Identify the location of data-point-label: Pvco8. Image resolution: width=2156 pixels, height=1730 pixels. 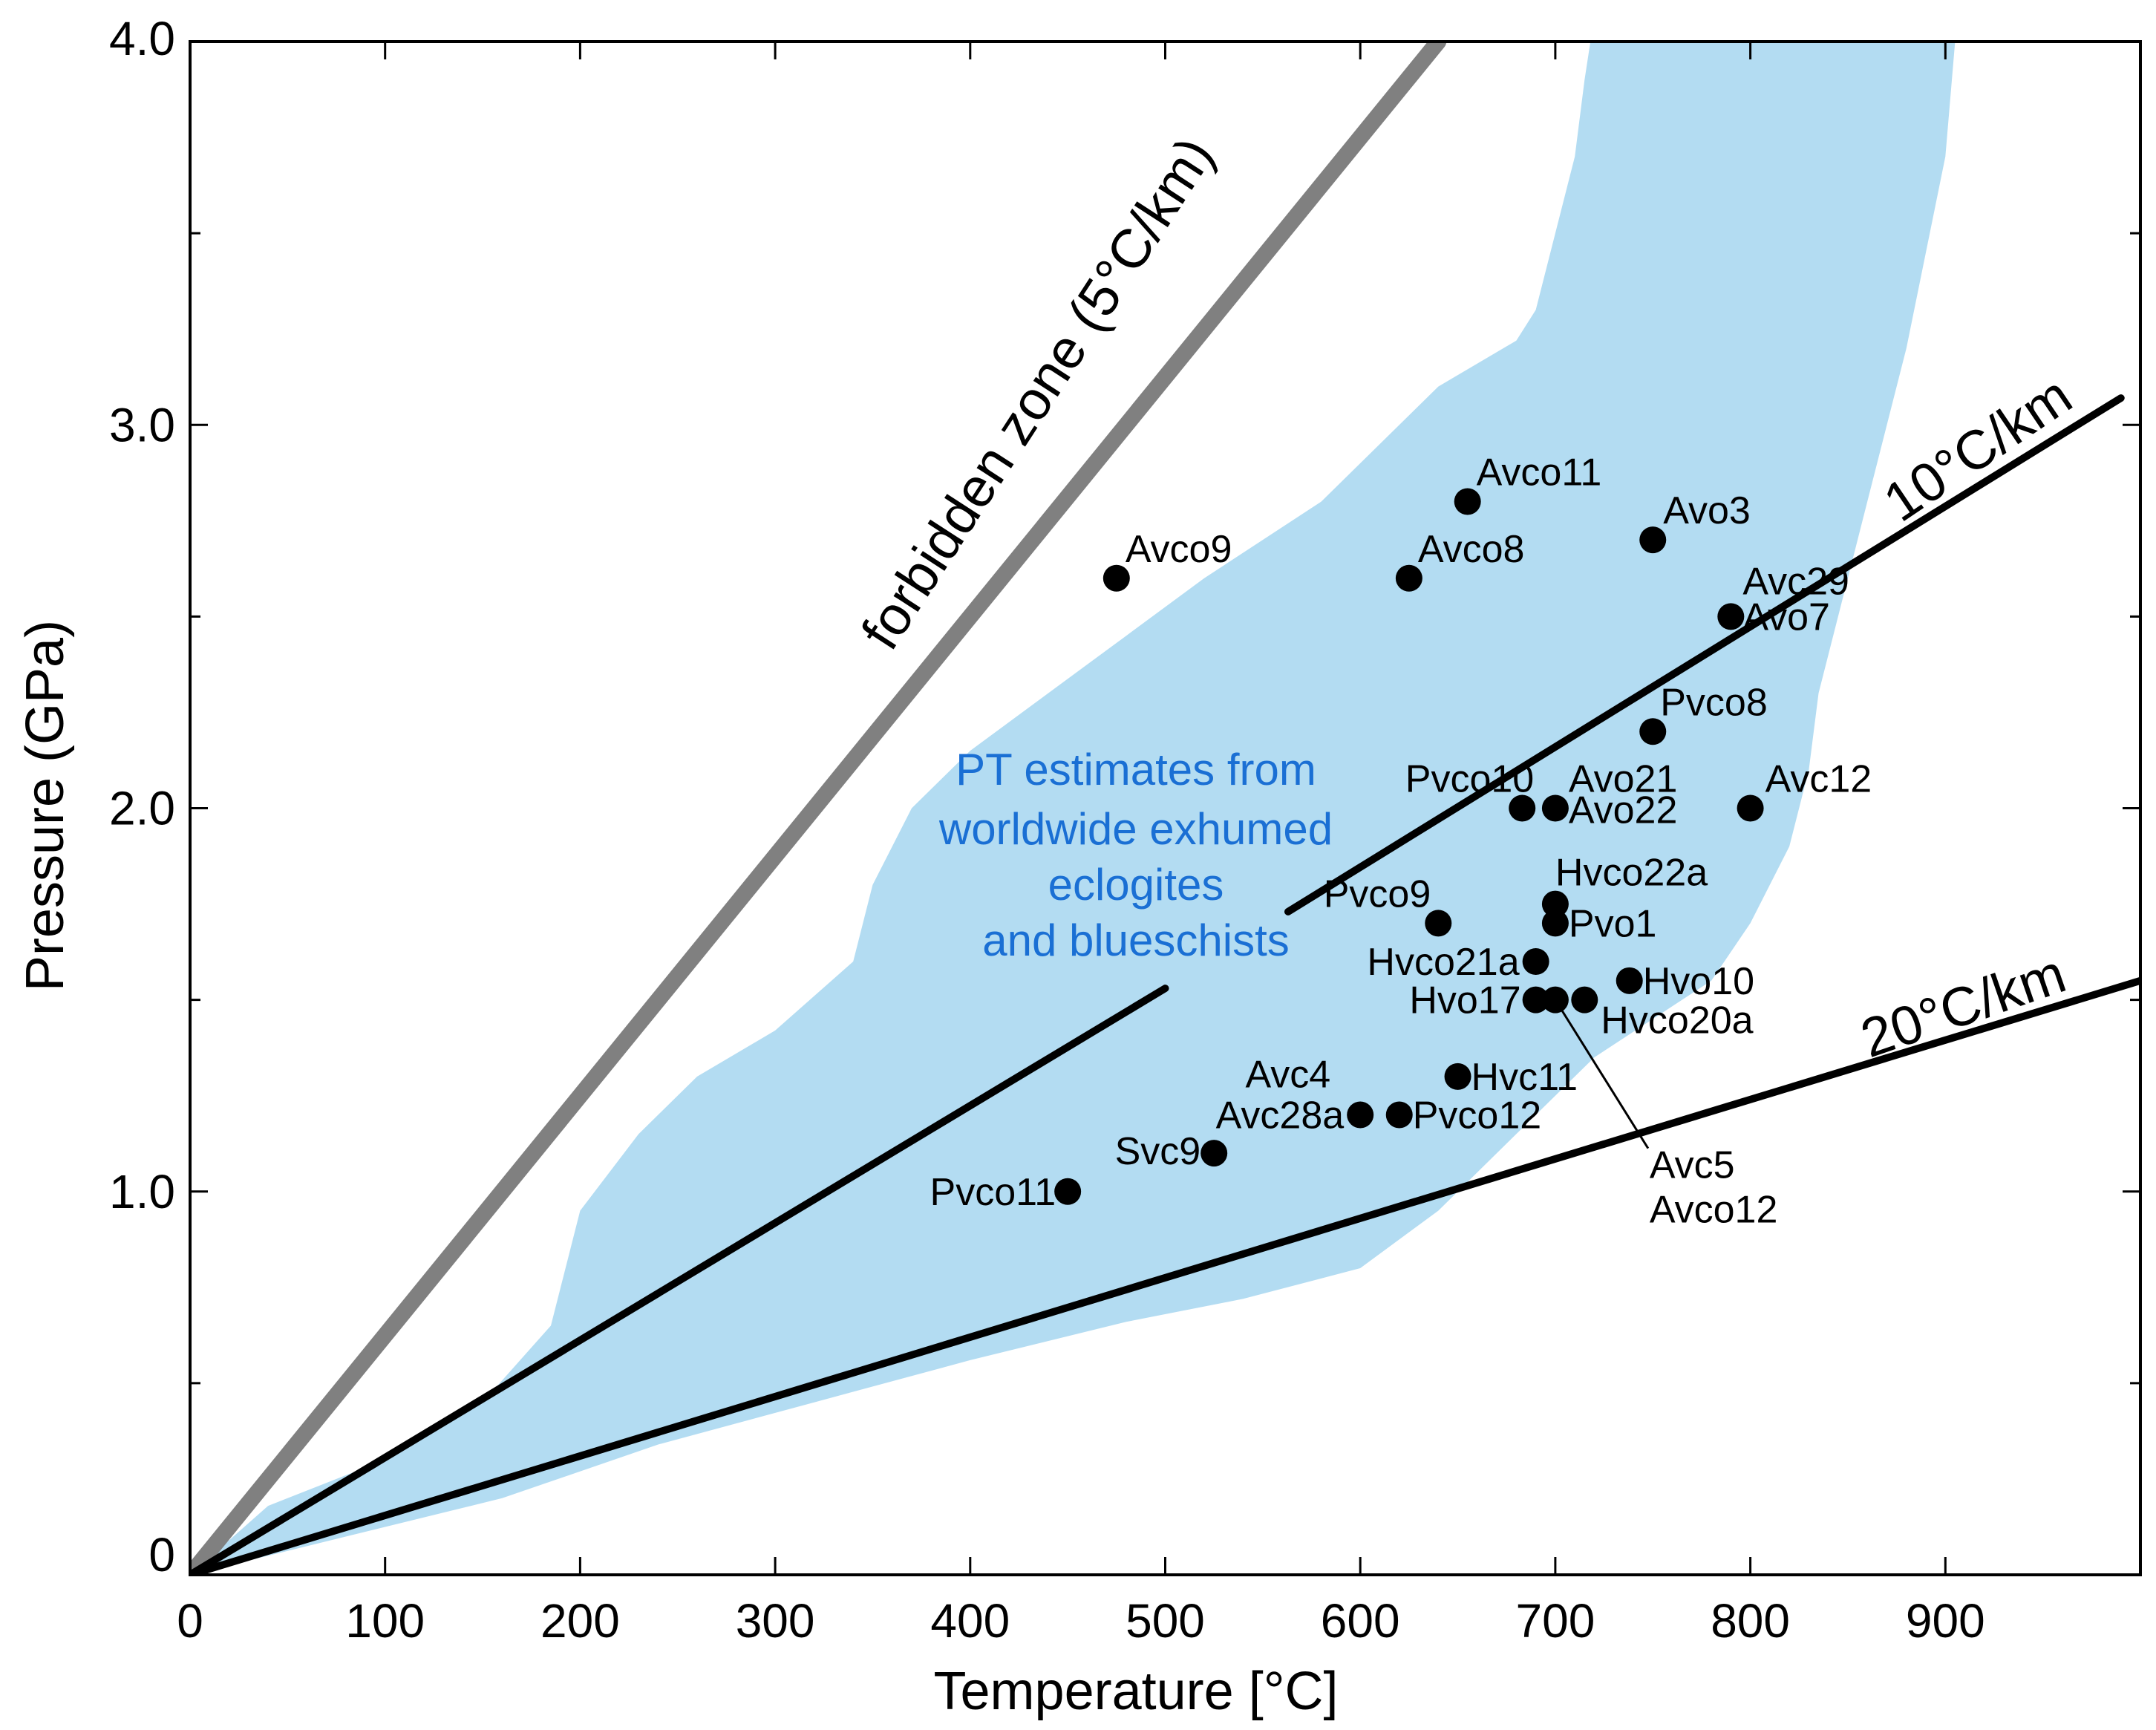
(1714, 703).